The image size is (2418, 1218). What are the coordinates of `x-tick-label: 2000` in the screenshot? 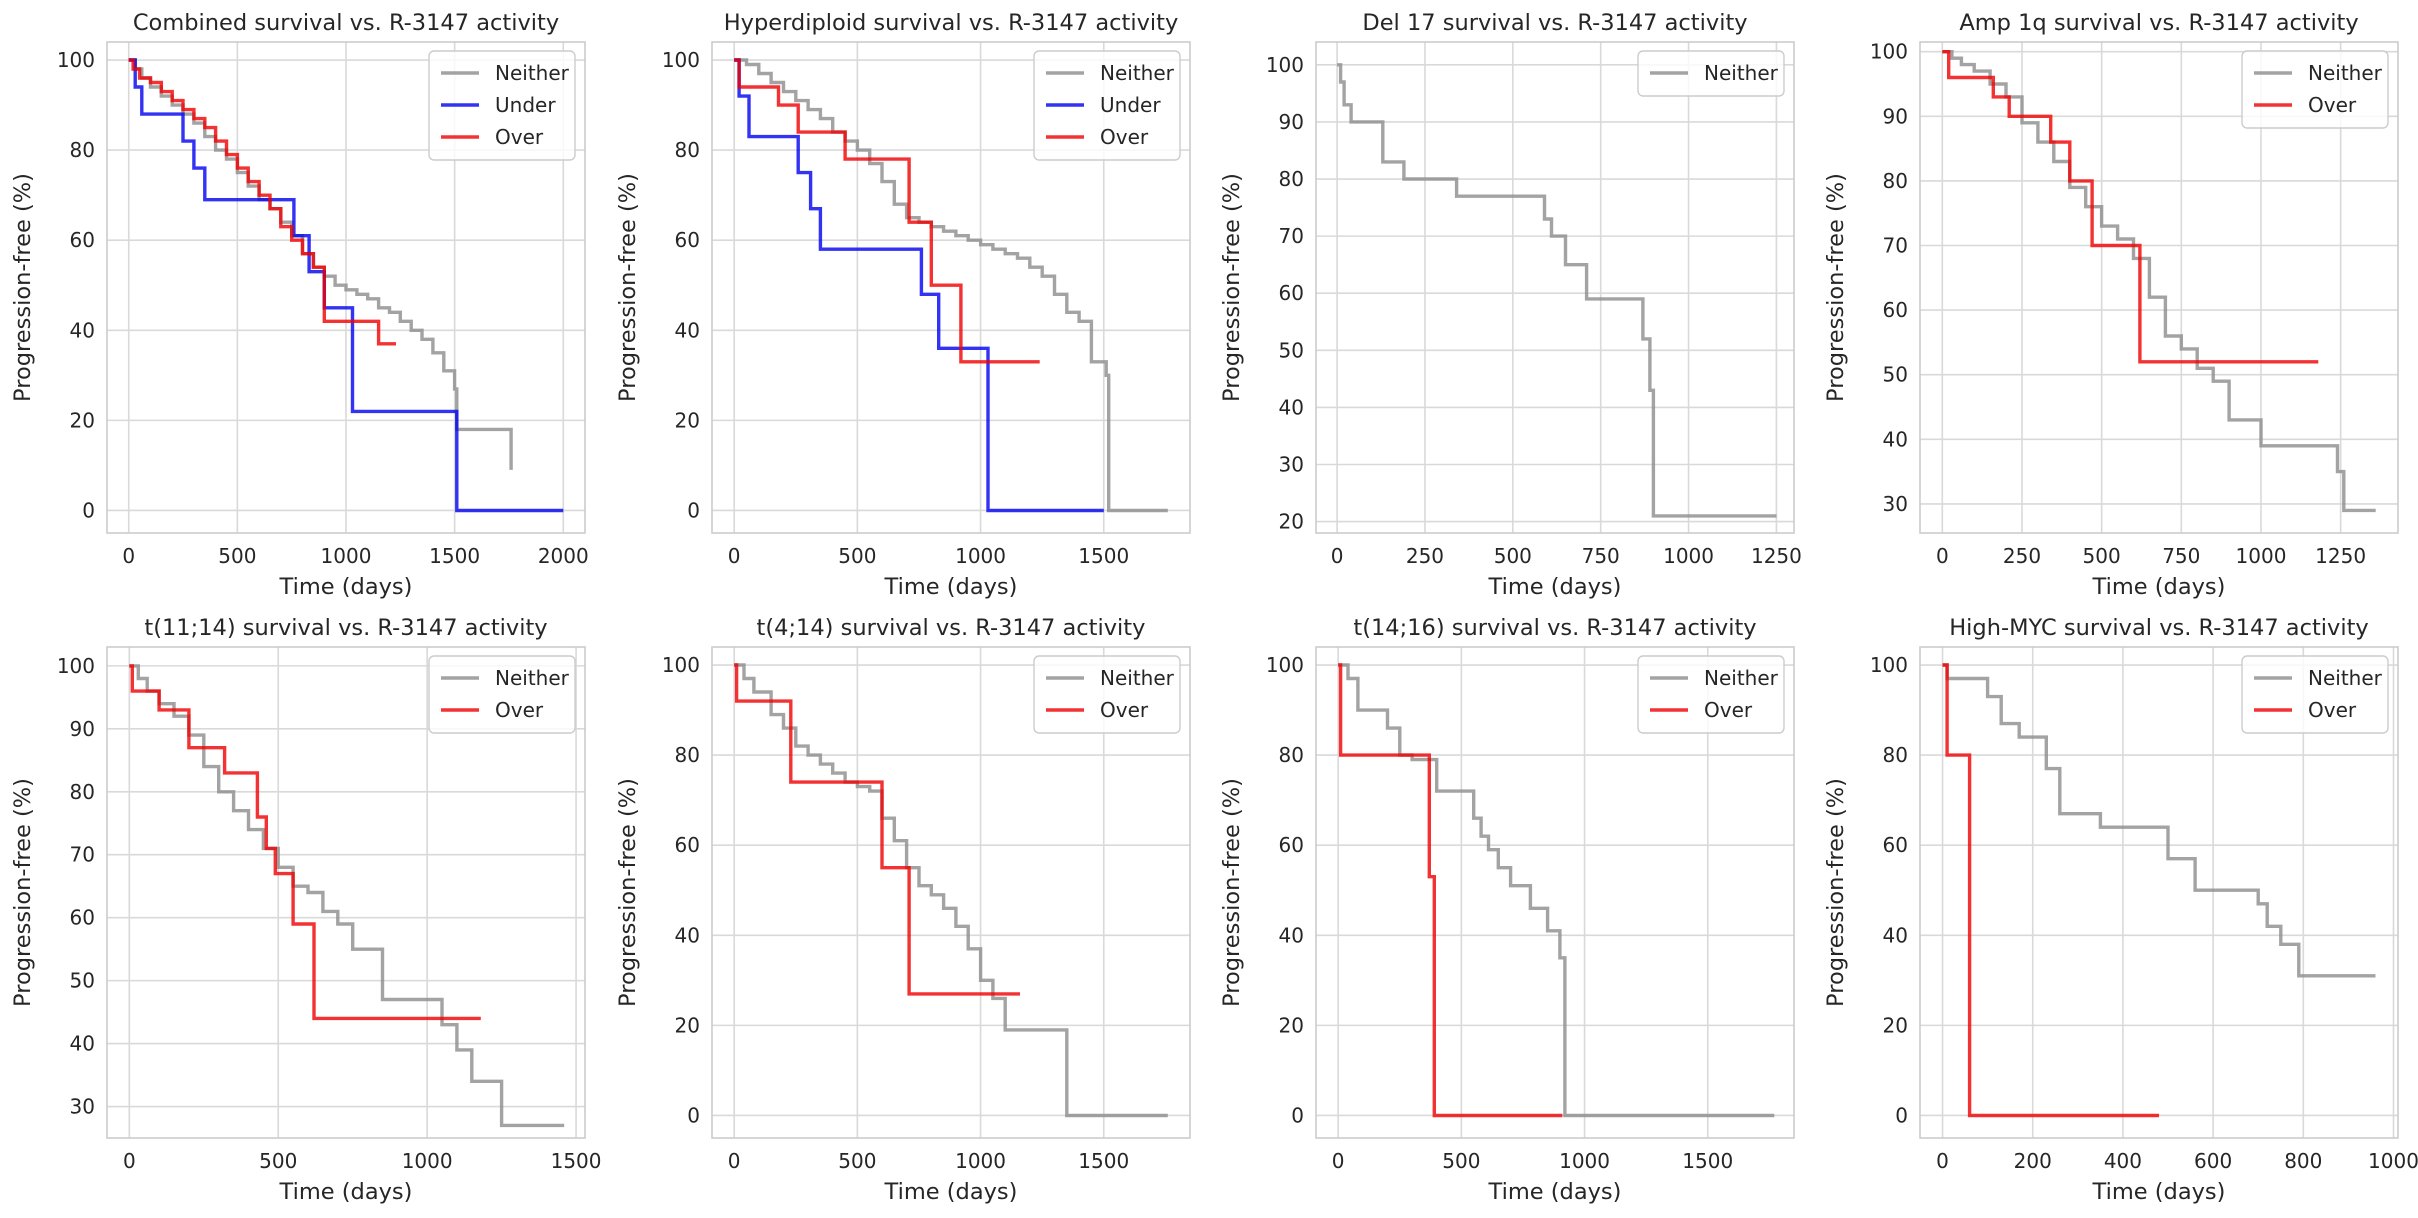 It's located at (563, 556).